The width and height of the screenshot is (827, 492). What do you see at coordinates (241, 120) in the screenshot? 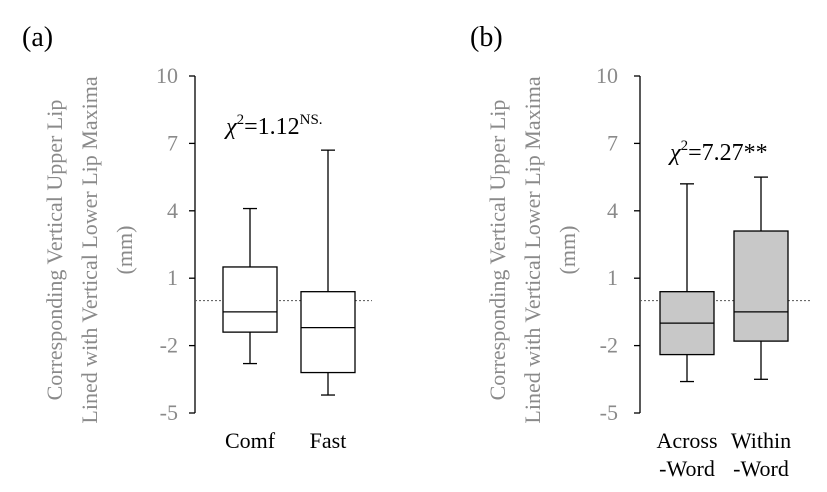
I see `chi-superscript-a: 2` at bounding box center [241, 120].